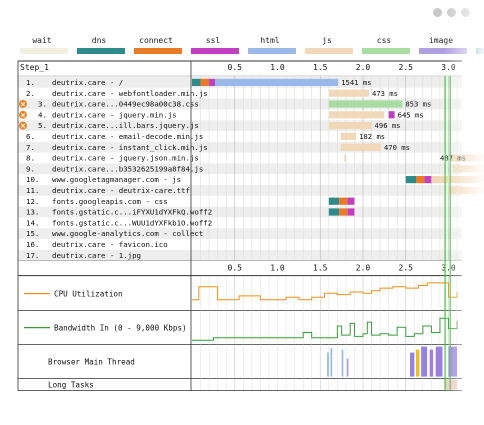  I want to click on request-number: 6., so click(30, 136).